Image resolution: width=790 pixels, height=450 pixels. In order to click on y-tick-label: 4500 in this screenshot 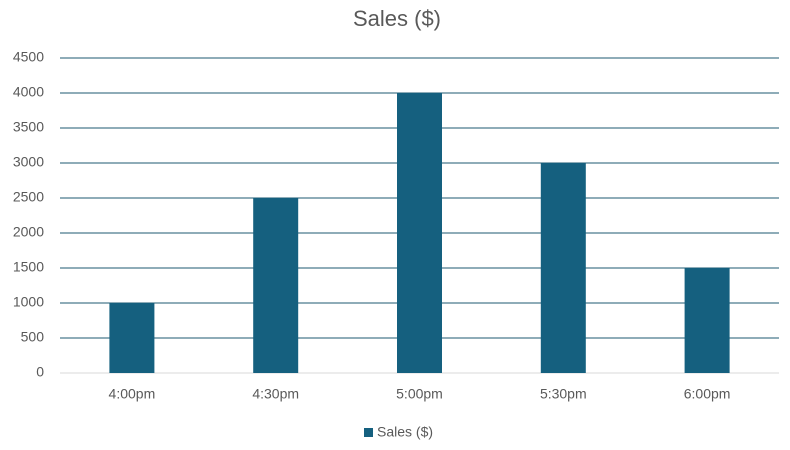, I will do `click(28, 57)`.